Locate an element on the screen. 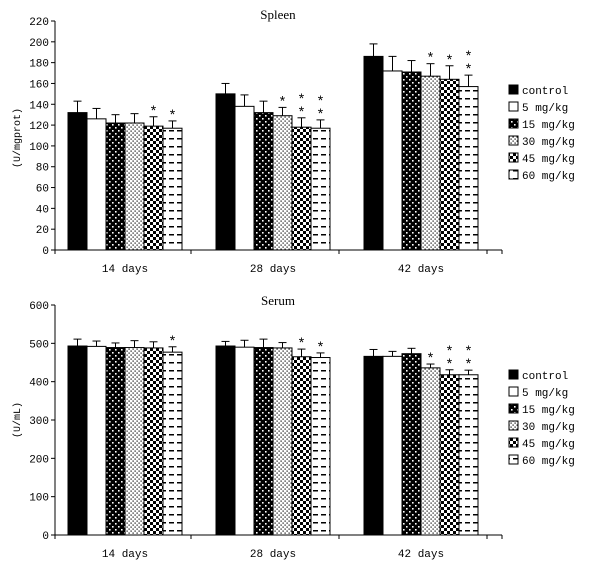 The image size is (600, 571). spleen-bar-15-mg-kg-42-days is located at coordinates (411, 161).